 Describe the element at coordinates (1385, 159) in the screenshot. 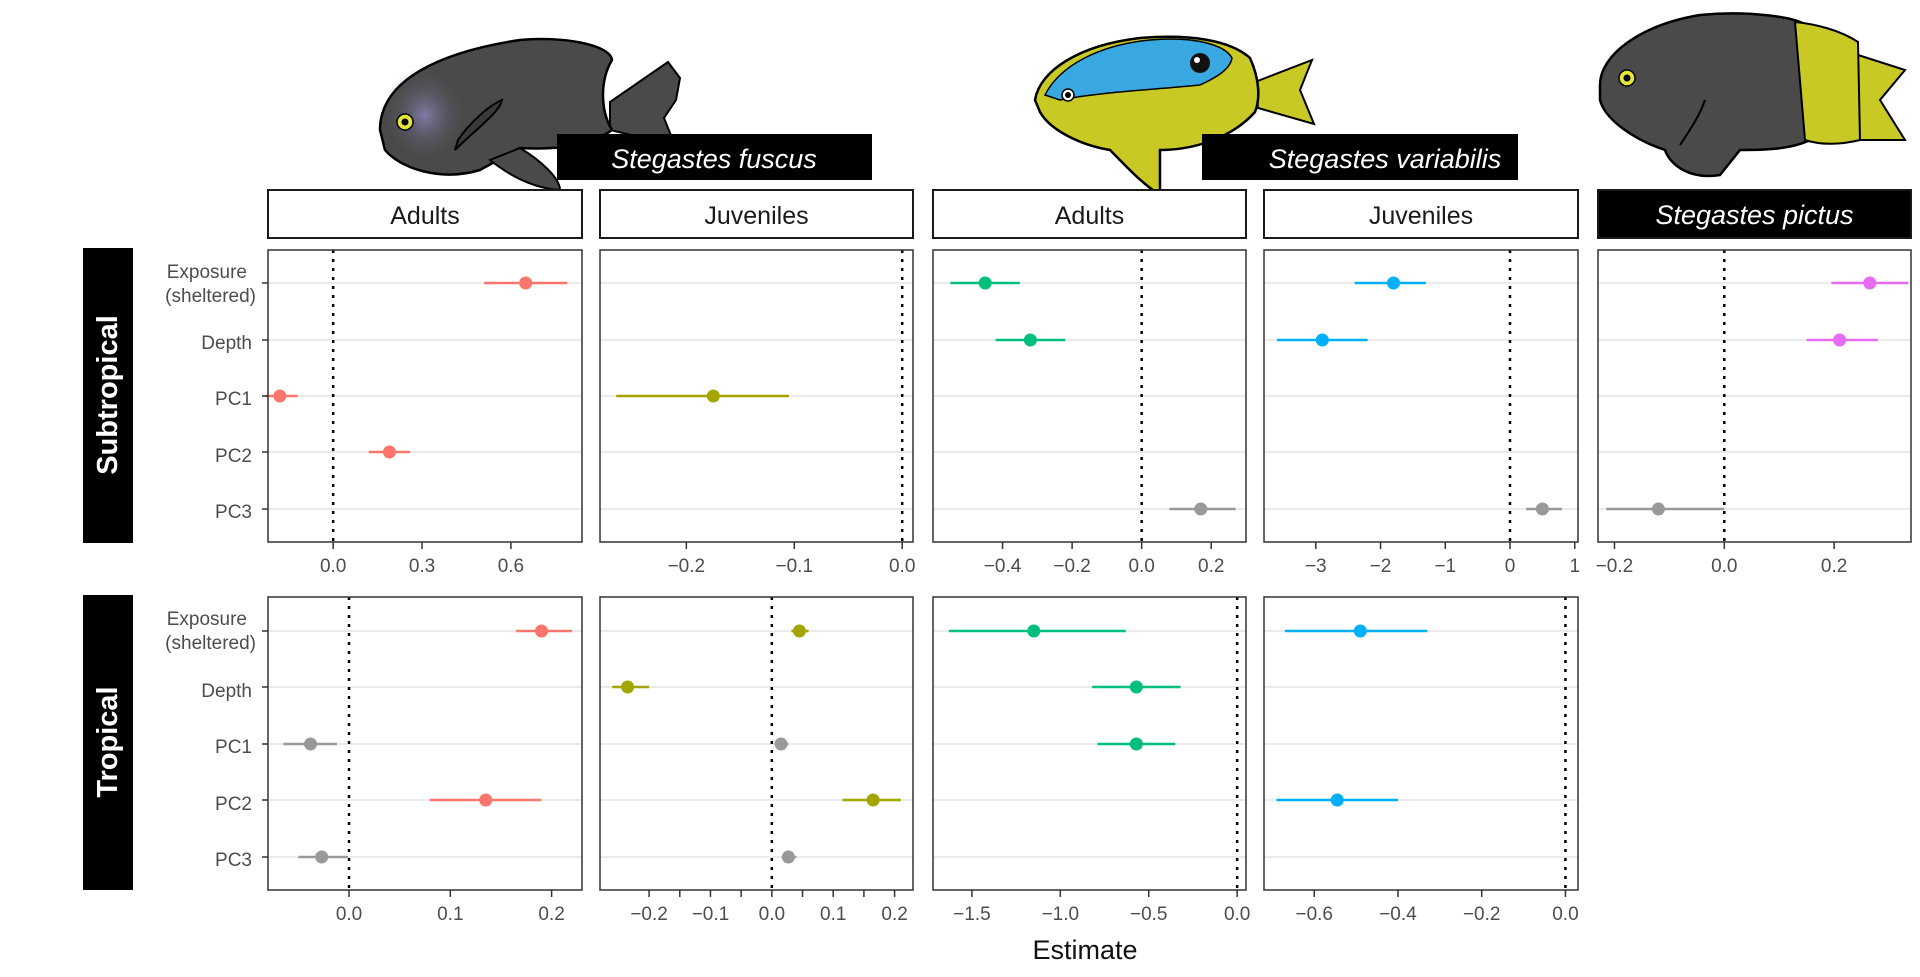

I see `svg-text: Stegastes variabilis` at that location.